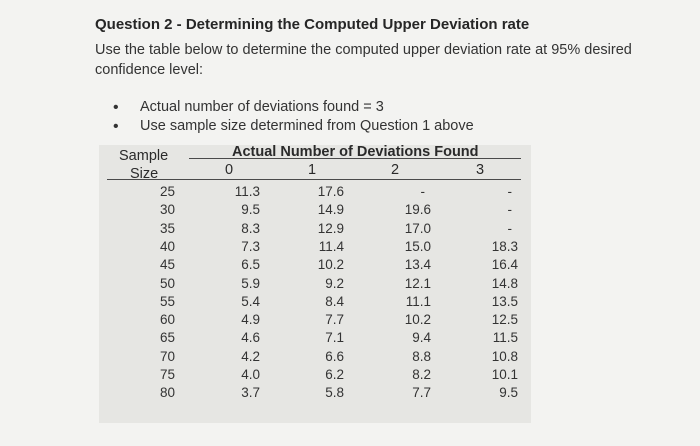  I want to click on deviation-rate-cell: 10.1, so click(504, 374).